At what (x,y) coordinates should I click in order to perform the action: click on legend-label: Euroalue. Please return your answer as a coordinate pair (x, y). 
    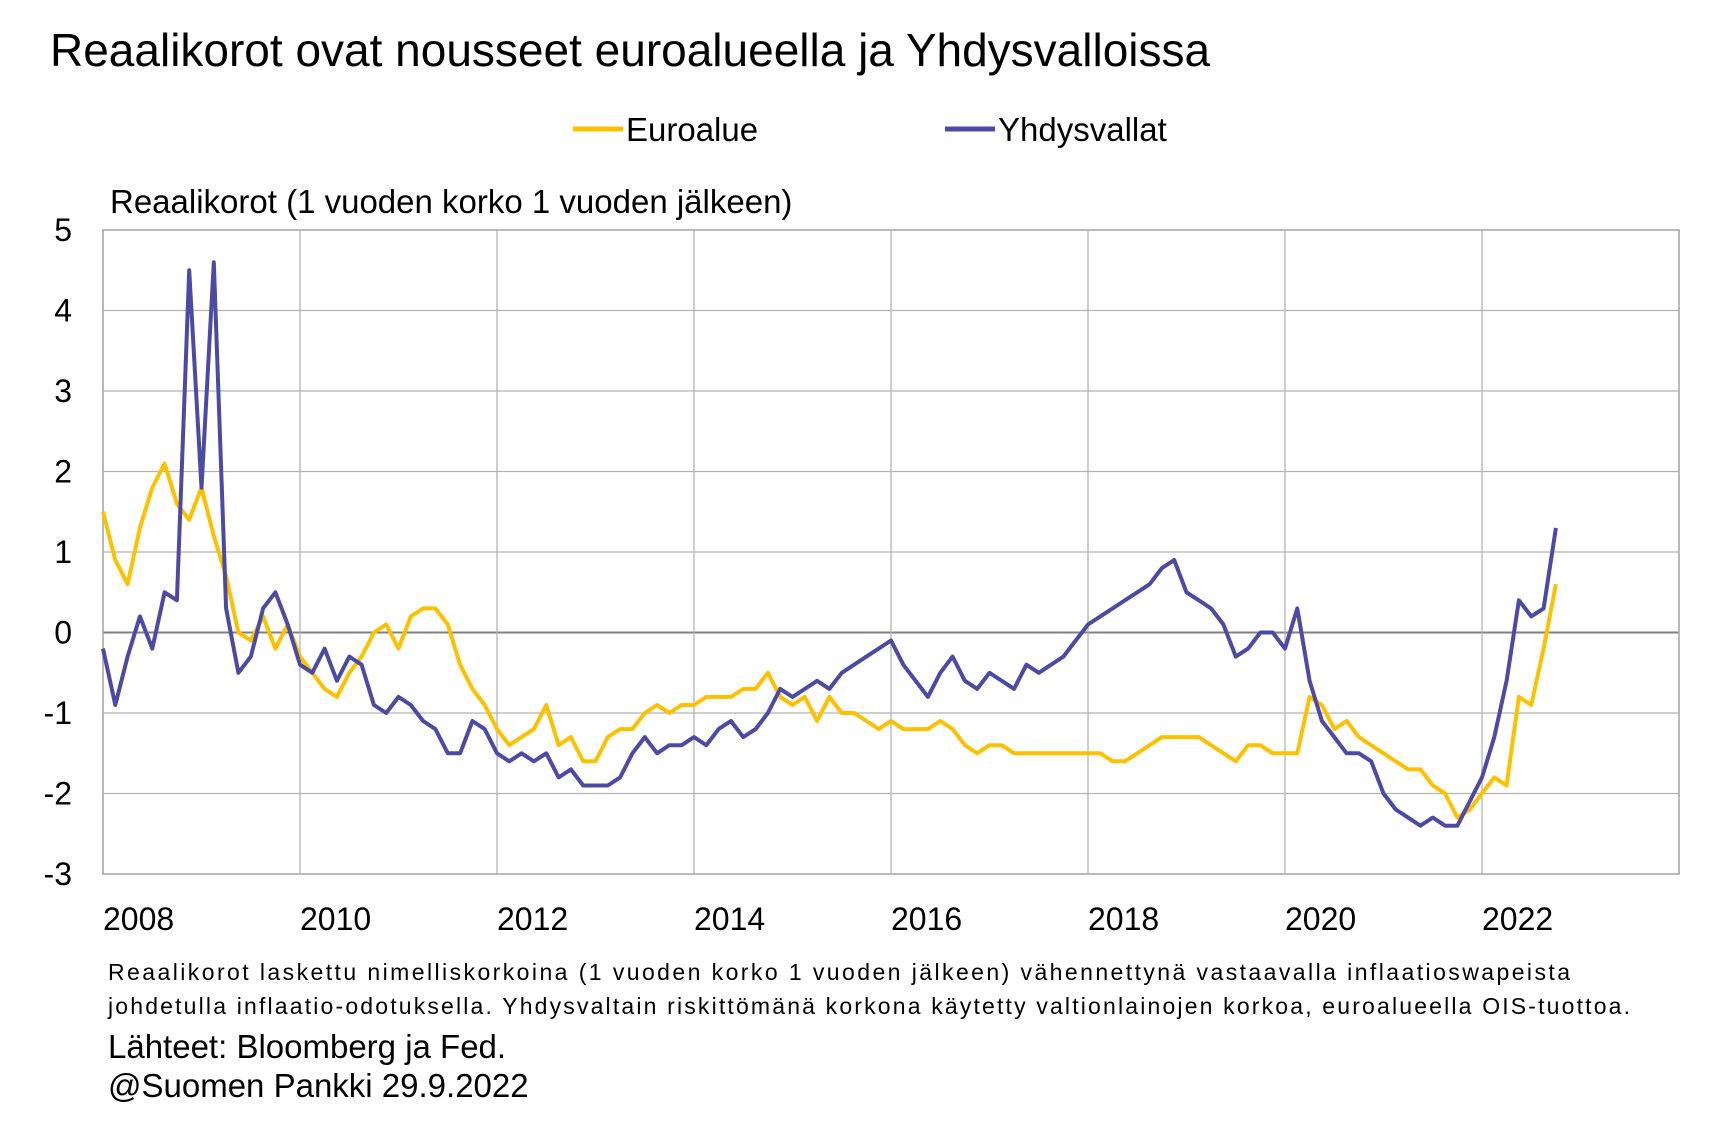
    Looking at the image, I should click on (692, 129).